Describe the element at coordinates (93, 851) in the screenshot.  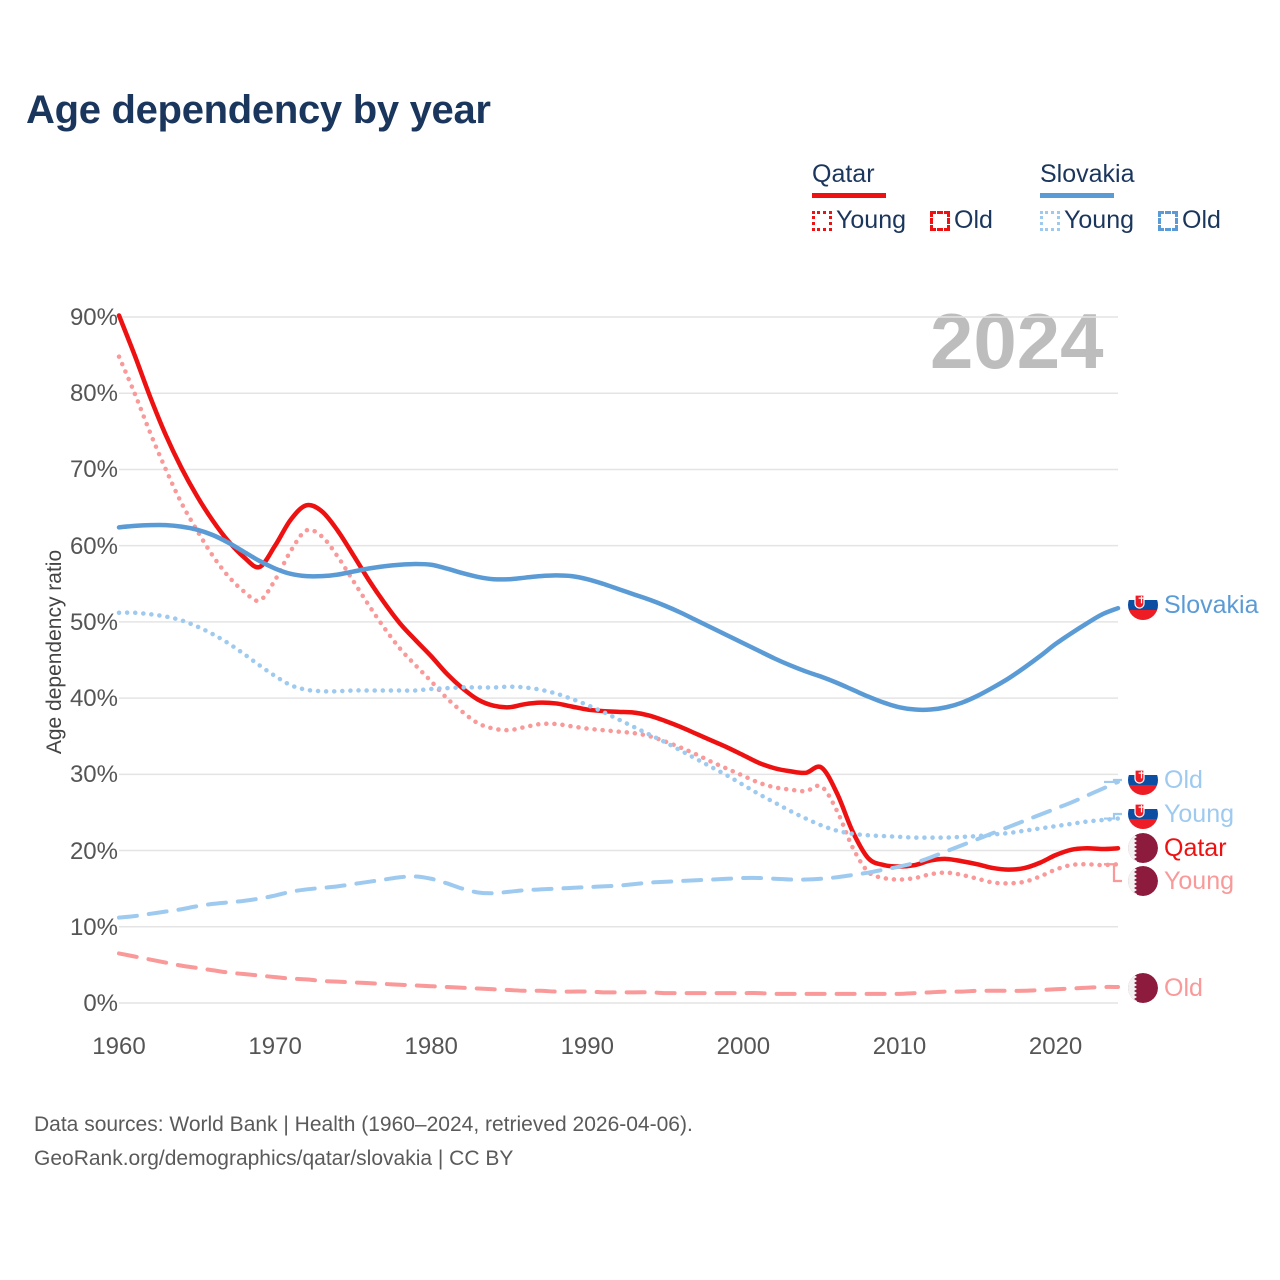
I see `y-tick-label: 20%` at that location.